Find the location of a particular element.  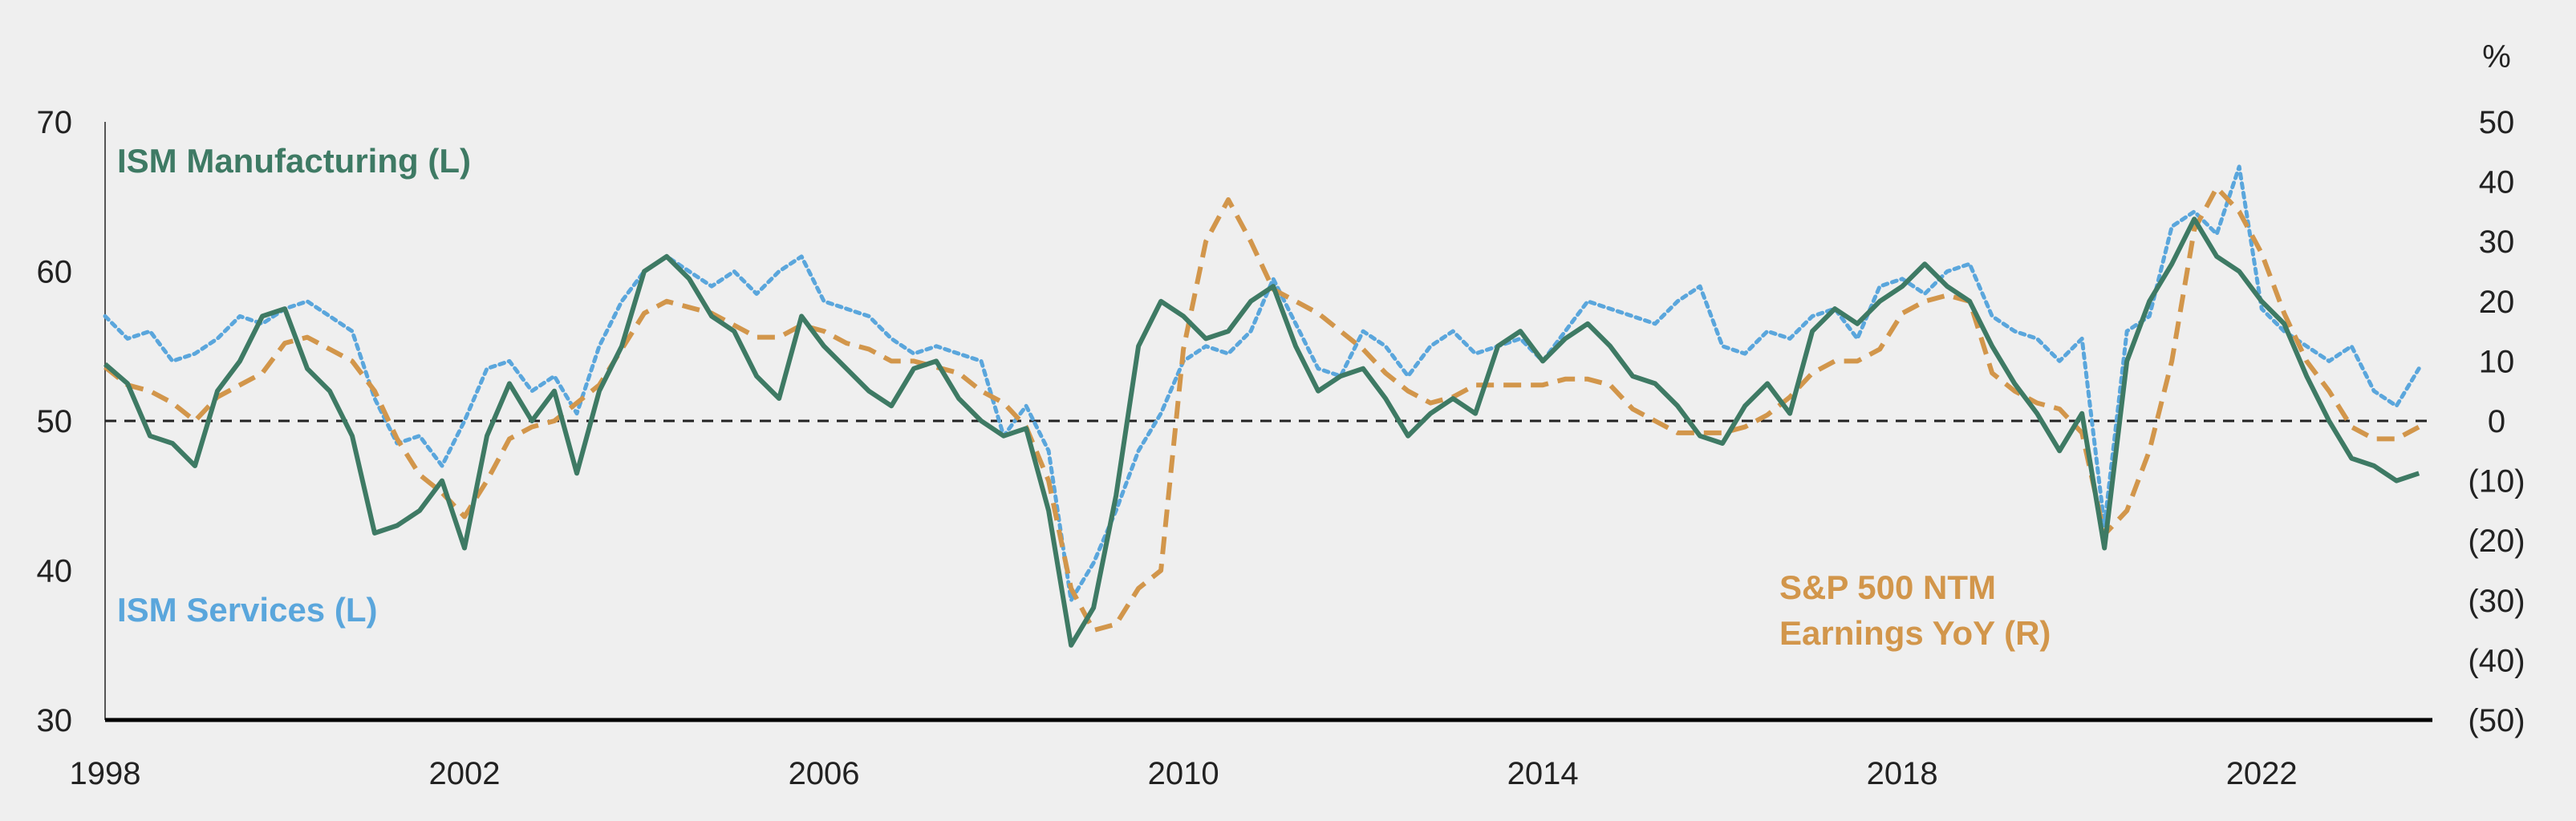

left-tick-label: 40 is located at coordinates (55, 571).